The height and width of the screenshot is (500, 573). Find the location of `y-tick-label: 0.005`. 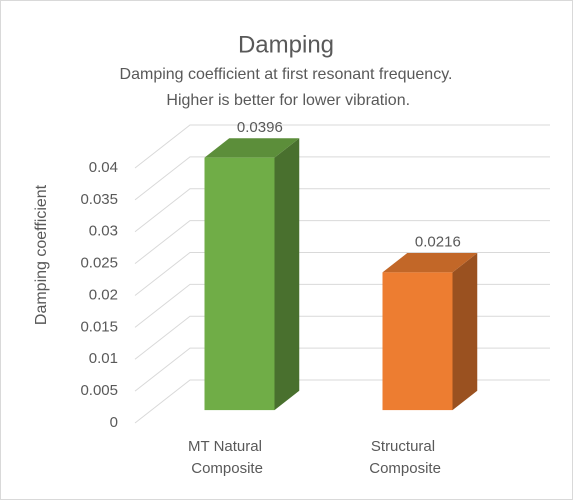

y-tick-label: 0.005 is located at coordinates (99, 390).